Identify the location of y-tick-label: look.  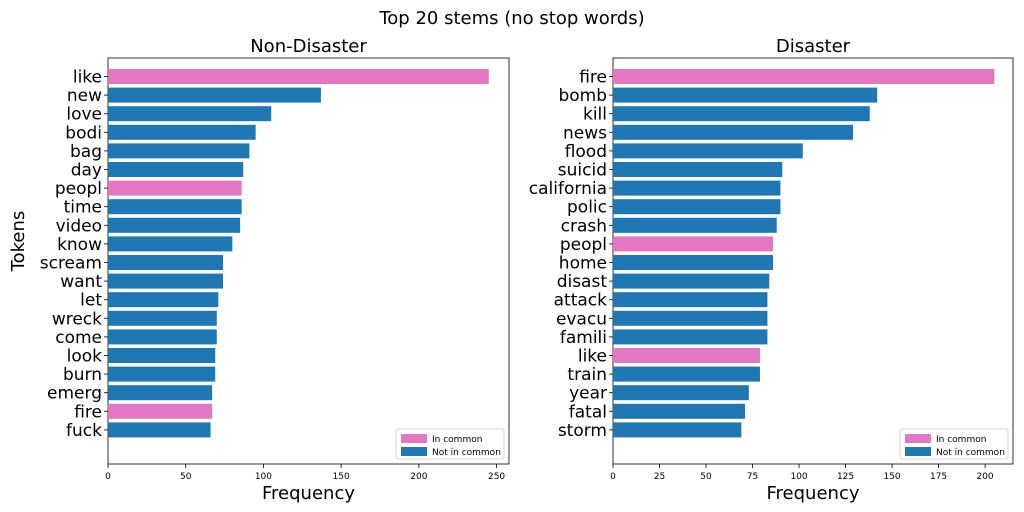
(85, 357).